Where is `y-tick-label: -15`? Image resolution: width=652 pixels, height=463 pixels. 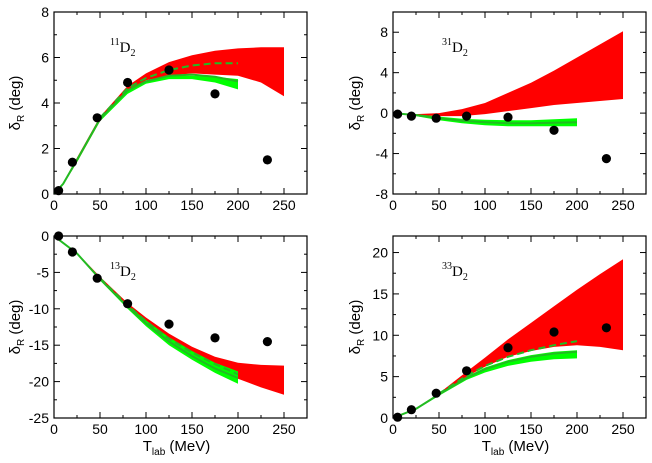
y-tick-label: -15 is located at coordinates (39, 345).